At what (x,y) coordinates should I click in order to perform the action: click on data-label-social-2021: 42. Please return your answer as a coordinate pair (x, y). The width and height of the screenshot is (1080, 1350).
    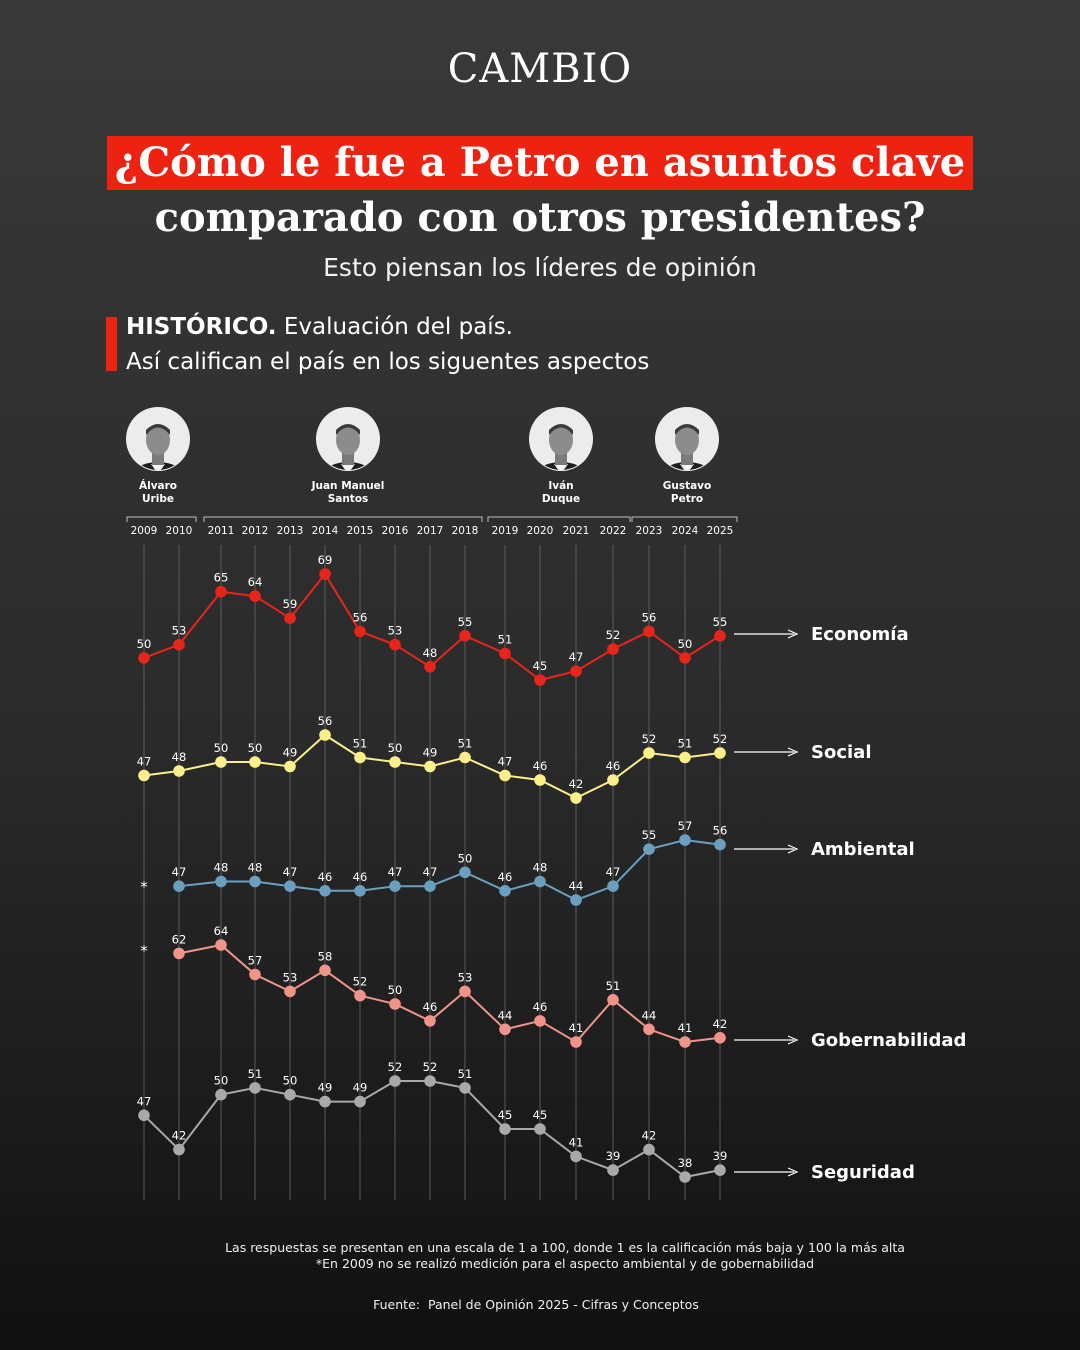
    Looking at the image, I should click on (576, 784).